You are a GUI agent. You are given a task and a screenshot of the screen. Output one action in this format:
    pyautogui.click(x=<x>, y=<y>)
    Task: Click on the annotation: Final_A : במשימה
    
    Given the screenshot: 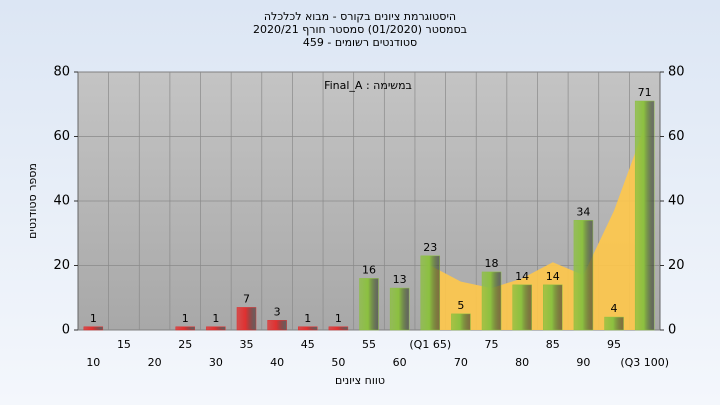 What is the action you would take?
    pyautogui.click(x=368, y=85)
    